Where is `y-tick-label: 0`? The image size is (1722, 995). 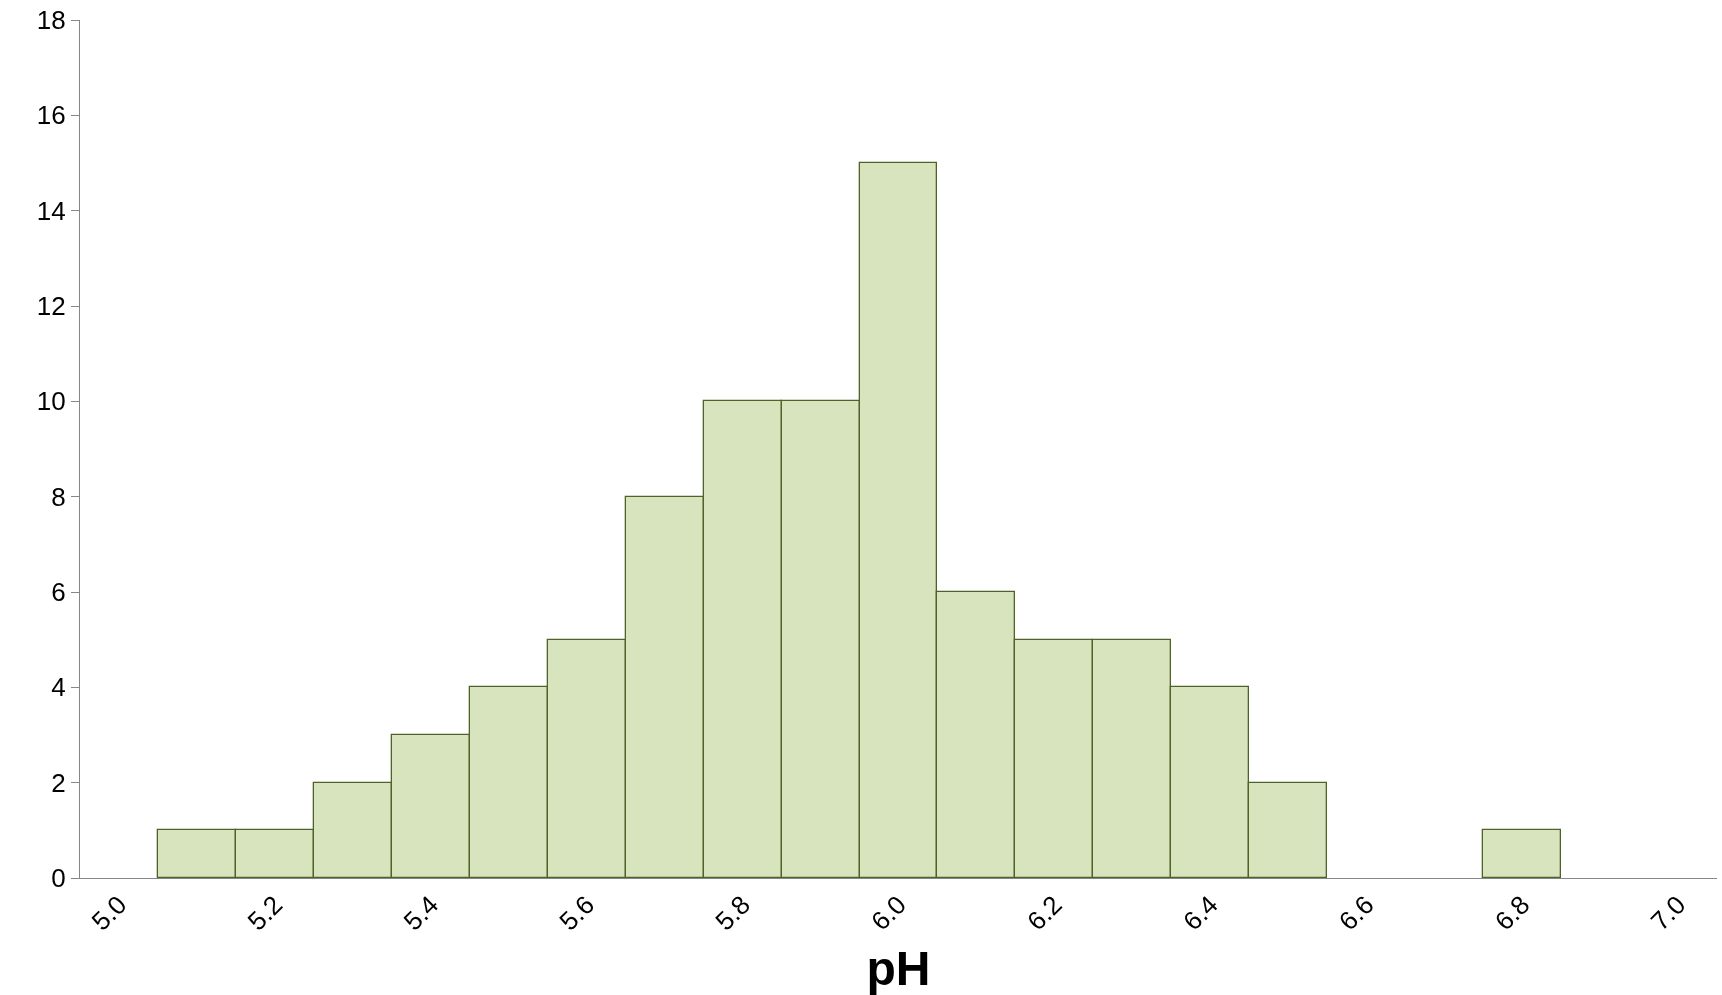
y-tick-label: 0 is located at coordinates (58, 878).